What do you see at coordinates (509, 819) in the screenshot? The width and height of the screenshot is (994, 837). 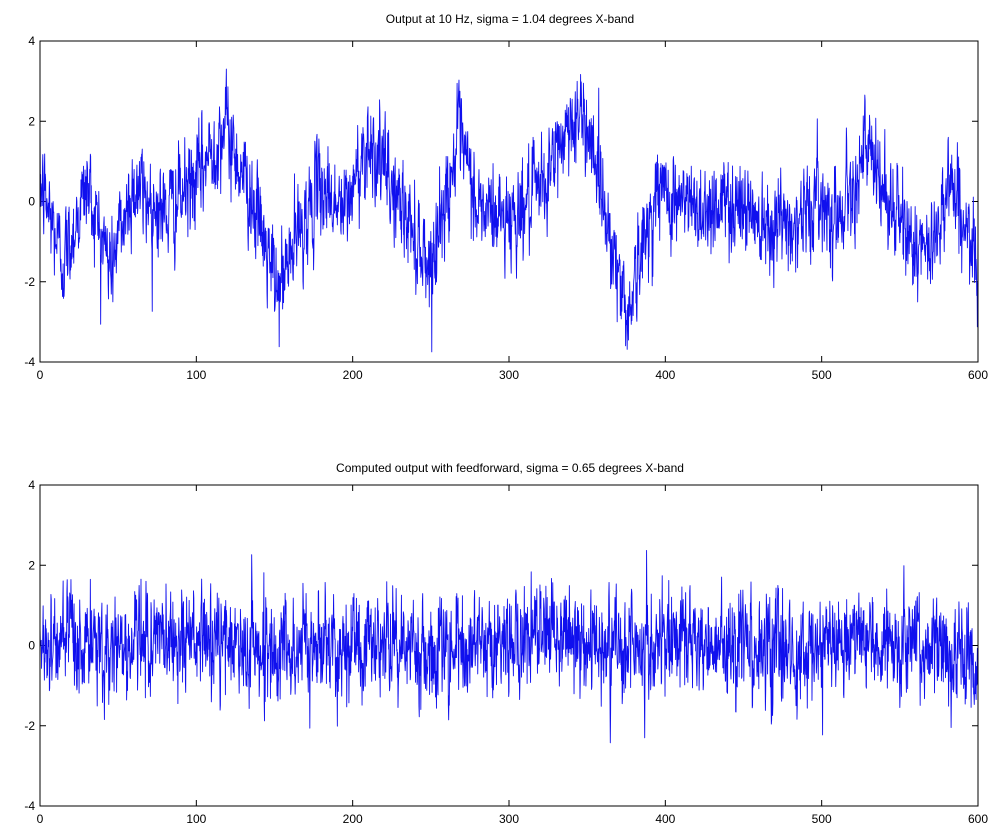 I see `bottom-xtick-label: 300` at bounding box center [509, 819].